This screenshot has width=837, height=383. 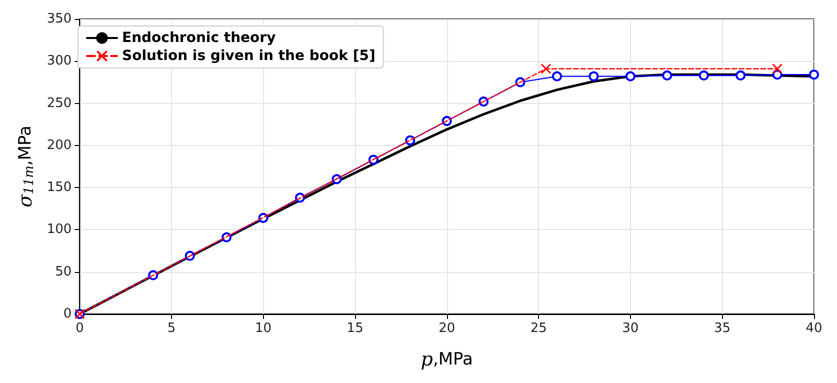 What do you see at coordinates (25, 167) in the screenshot?
I see `y-axis-title: σ11m,MPa` at bounding box center [25, 167].